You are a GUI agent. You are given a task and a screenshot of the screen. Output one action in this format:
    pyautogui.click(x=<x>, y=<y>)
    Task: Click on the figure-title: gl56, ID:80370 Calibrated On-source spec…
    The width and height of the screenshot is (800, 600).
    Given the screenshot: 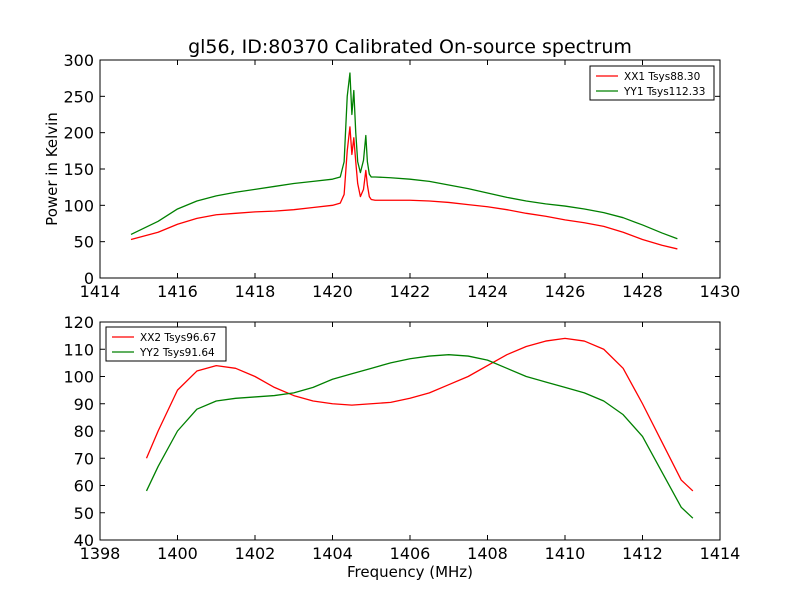 What is the action you would take?
    pyautogui.click(x=410, y=47)
    